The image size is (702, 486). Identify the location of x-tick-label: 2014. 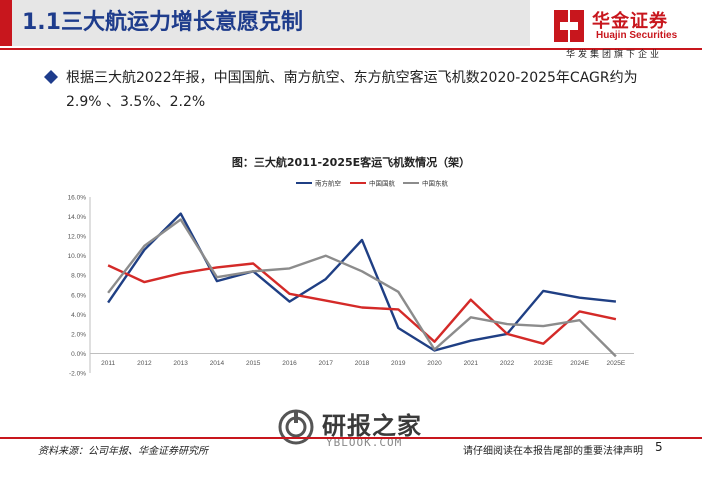
(217, 363).